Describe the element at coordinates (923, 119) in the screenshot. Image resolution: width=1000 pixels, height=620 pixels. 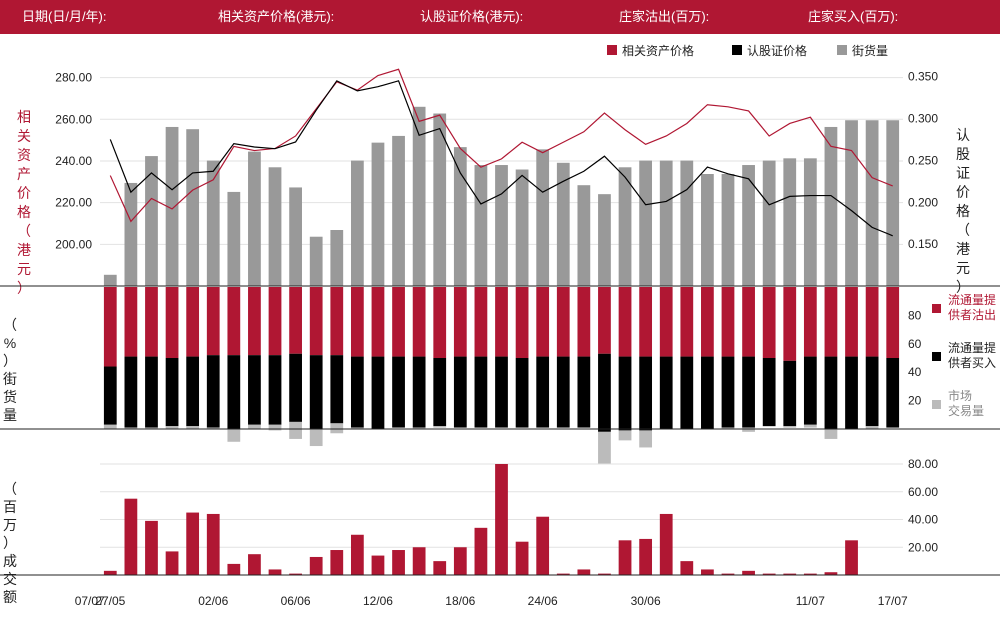
I see `warrant-tick-label: 0.300` at that location.